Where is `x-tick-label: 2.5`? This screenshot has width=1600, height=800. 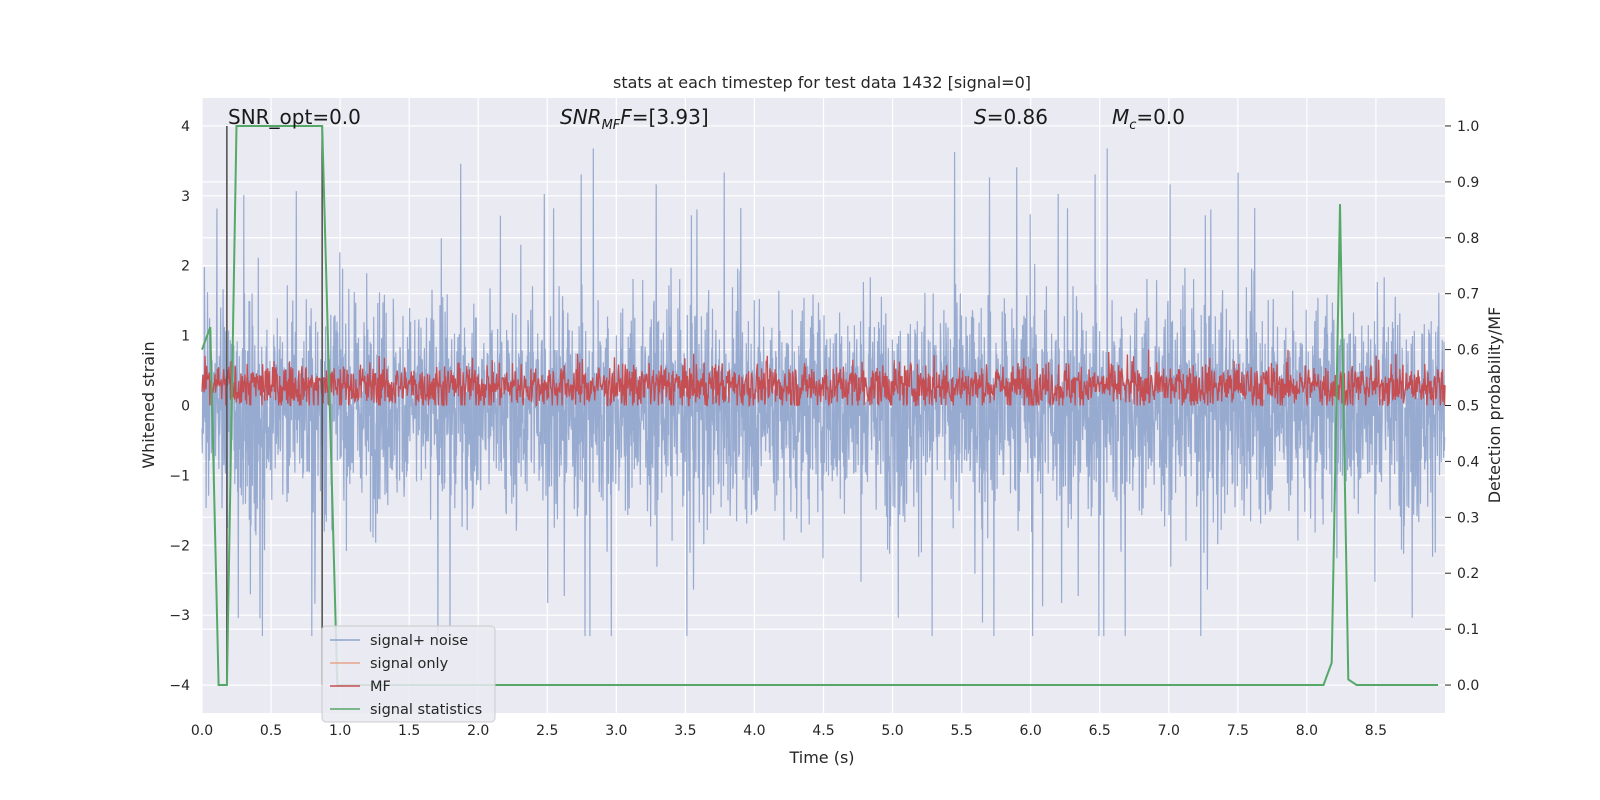 x-tick-label: 2.5 is located at coordinates (547, 731).